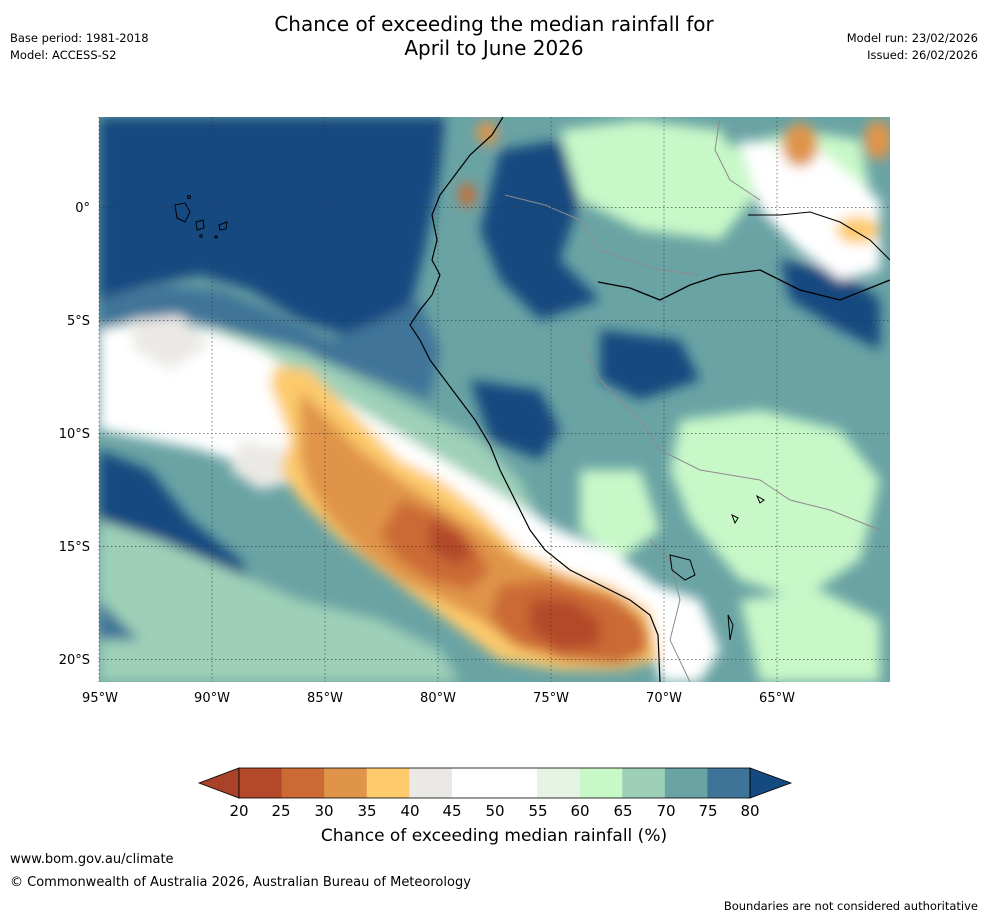 This screenshot has width=988, height=919. Describe the element at coordinates (922, 55) in the screenshot. I see `issued-text: Issued: 26/02/2026` at that location.